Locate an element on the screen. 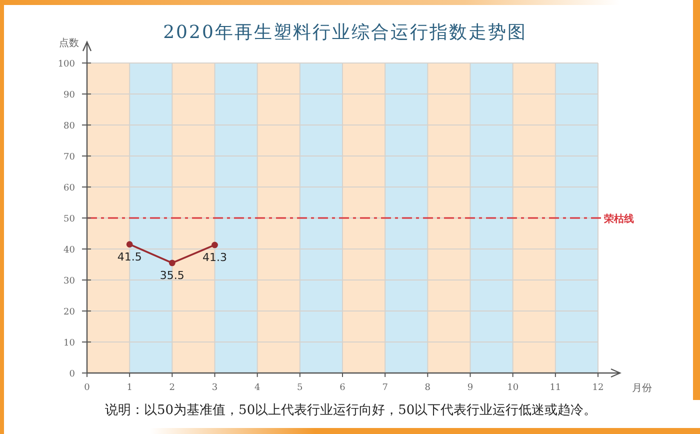 The width and height of the screenshot is (700, 434). title: 2020年再生塑料行业综合运行指数走势图 is located at coordinates (345, 32).